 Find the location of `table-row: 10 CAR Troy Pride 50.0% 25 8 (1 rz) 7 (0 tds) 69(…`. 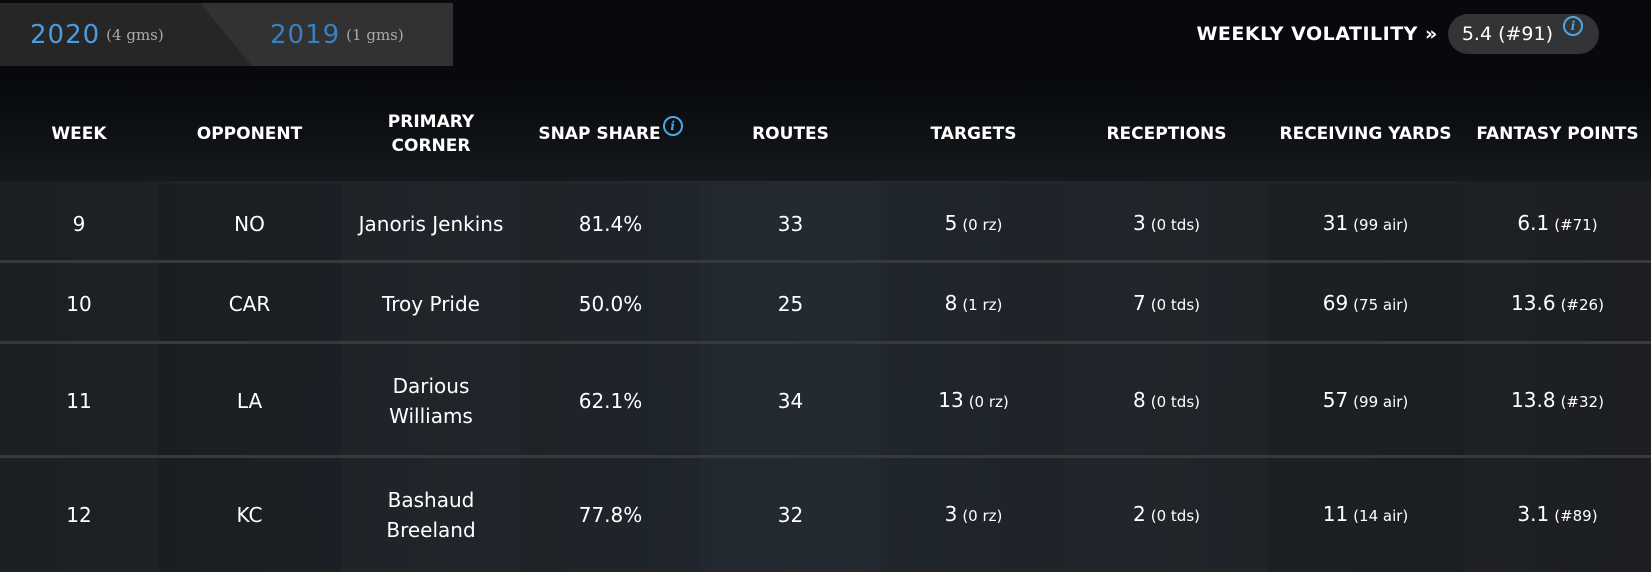

table-row: 10 CAR Troy Pride 50.0% 25 8 (1 rz) 7 (0 tds) 69(… is located at coordinates (825, 302).